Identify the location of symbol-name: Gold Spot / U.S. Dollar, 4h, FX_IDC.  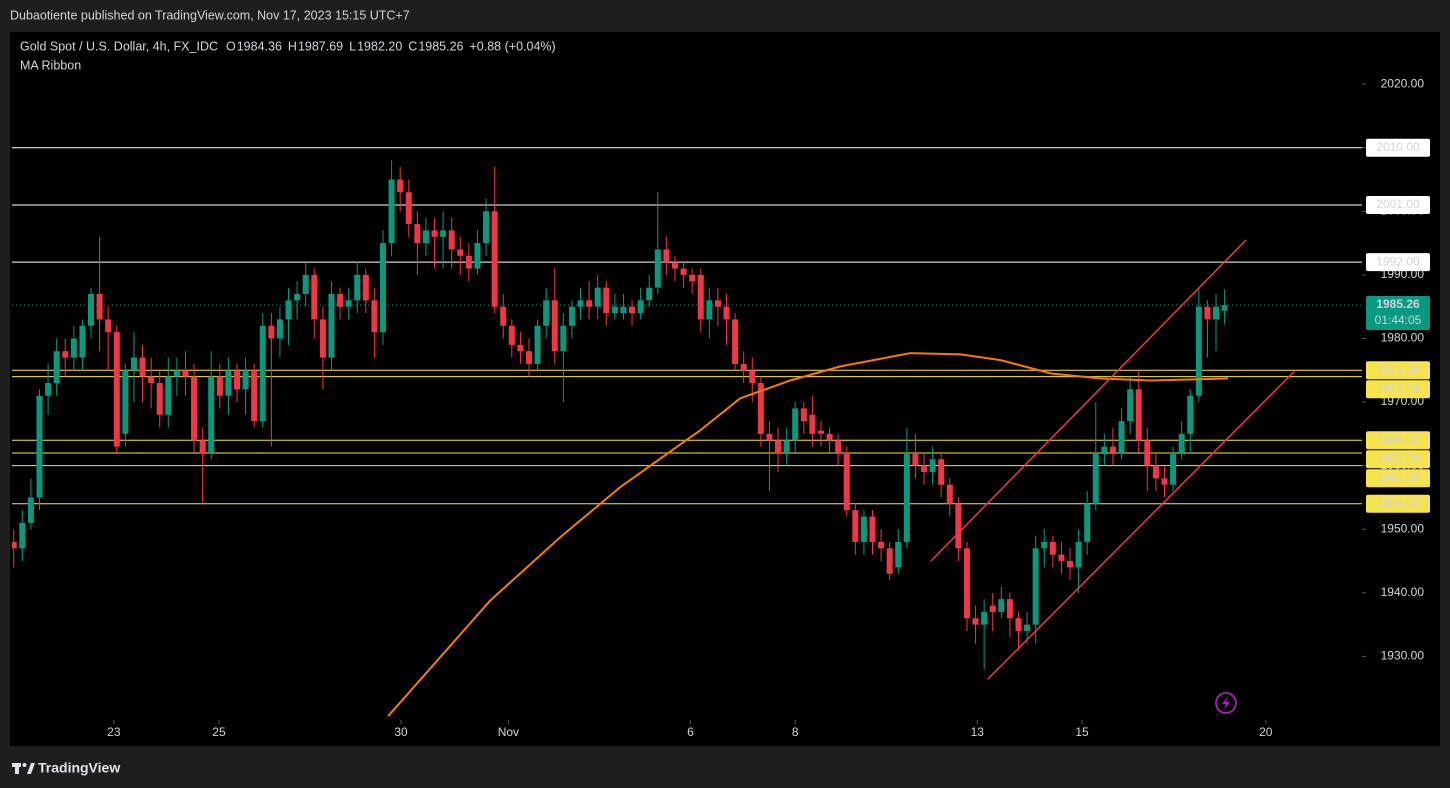
(119, 46).